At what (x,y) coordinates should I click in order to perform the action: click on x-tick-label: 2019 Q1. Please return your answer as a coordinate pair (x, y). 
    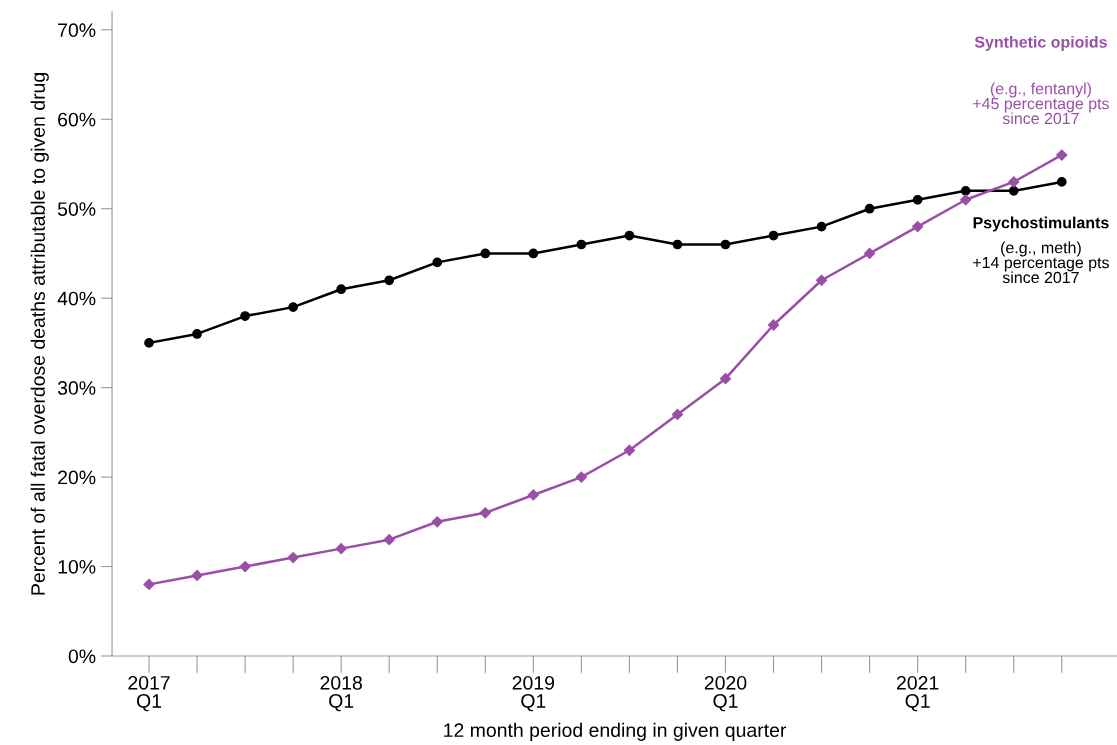
    Looking at the image, I should click on (533, 693).